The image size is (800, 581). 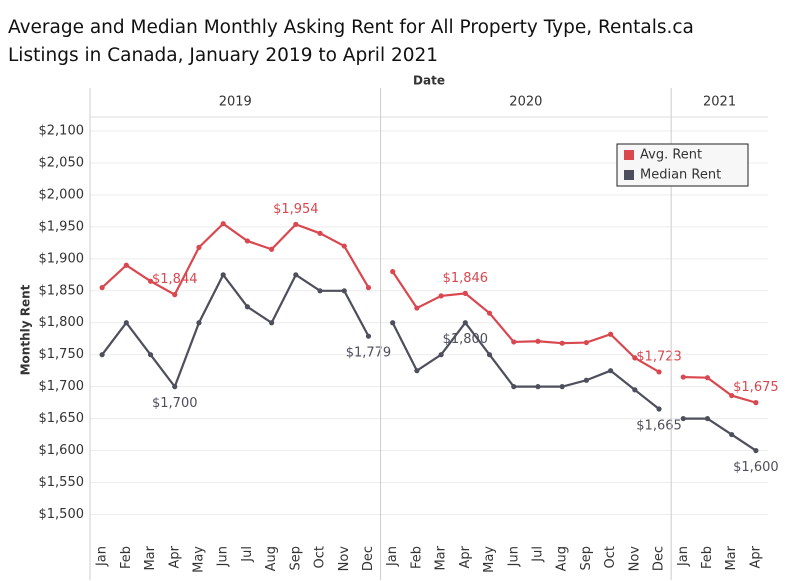 What do you see at coordinates (369, 353) in the screenshot?
I see `value-label: $1,779` at bounding box center [369, 353].